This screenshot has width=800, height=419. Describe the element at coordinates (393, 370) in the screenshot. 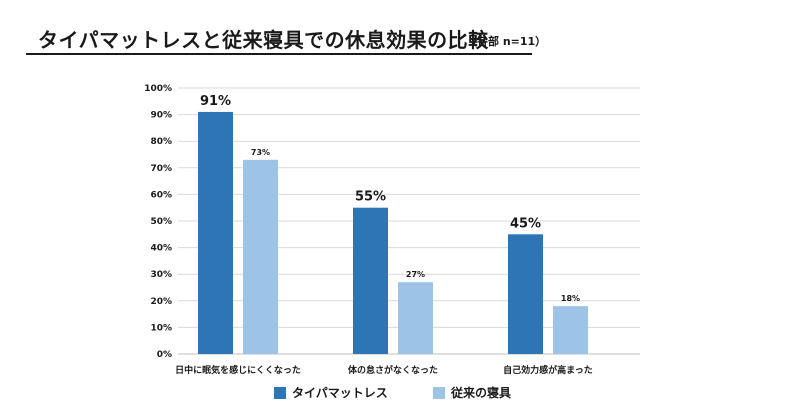

I see `x-category-label: 体の怠さがなくなった` at that location.